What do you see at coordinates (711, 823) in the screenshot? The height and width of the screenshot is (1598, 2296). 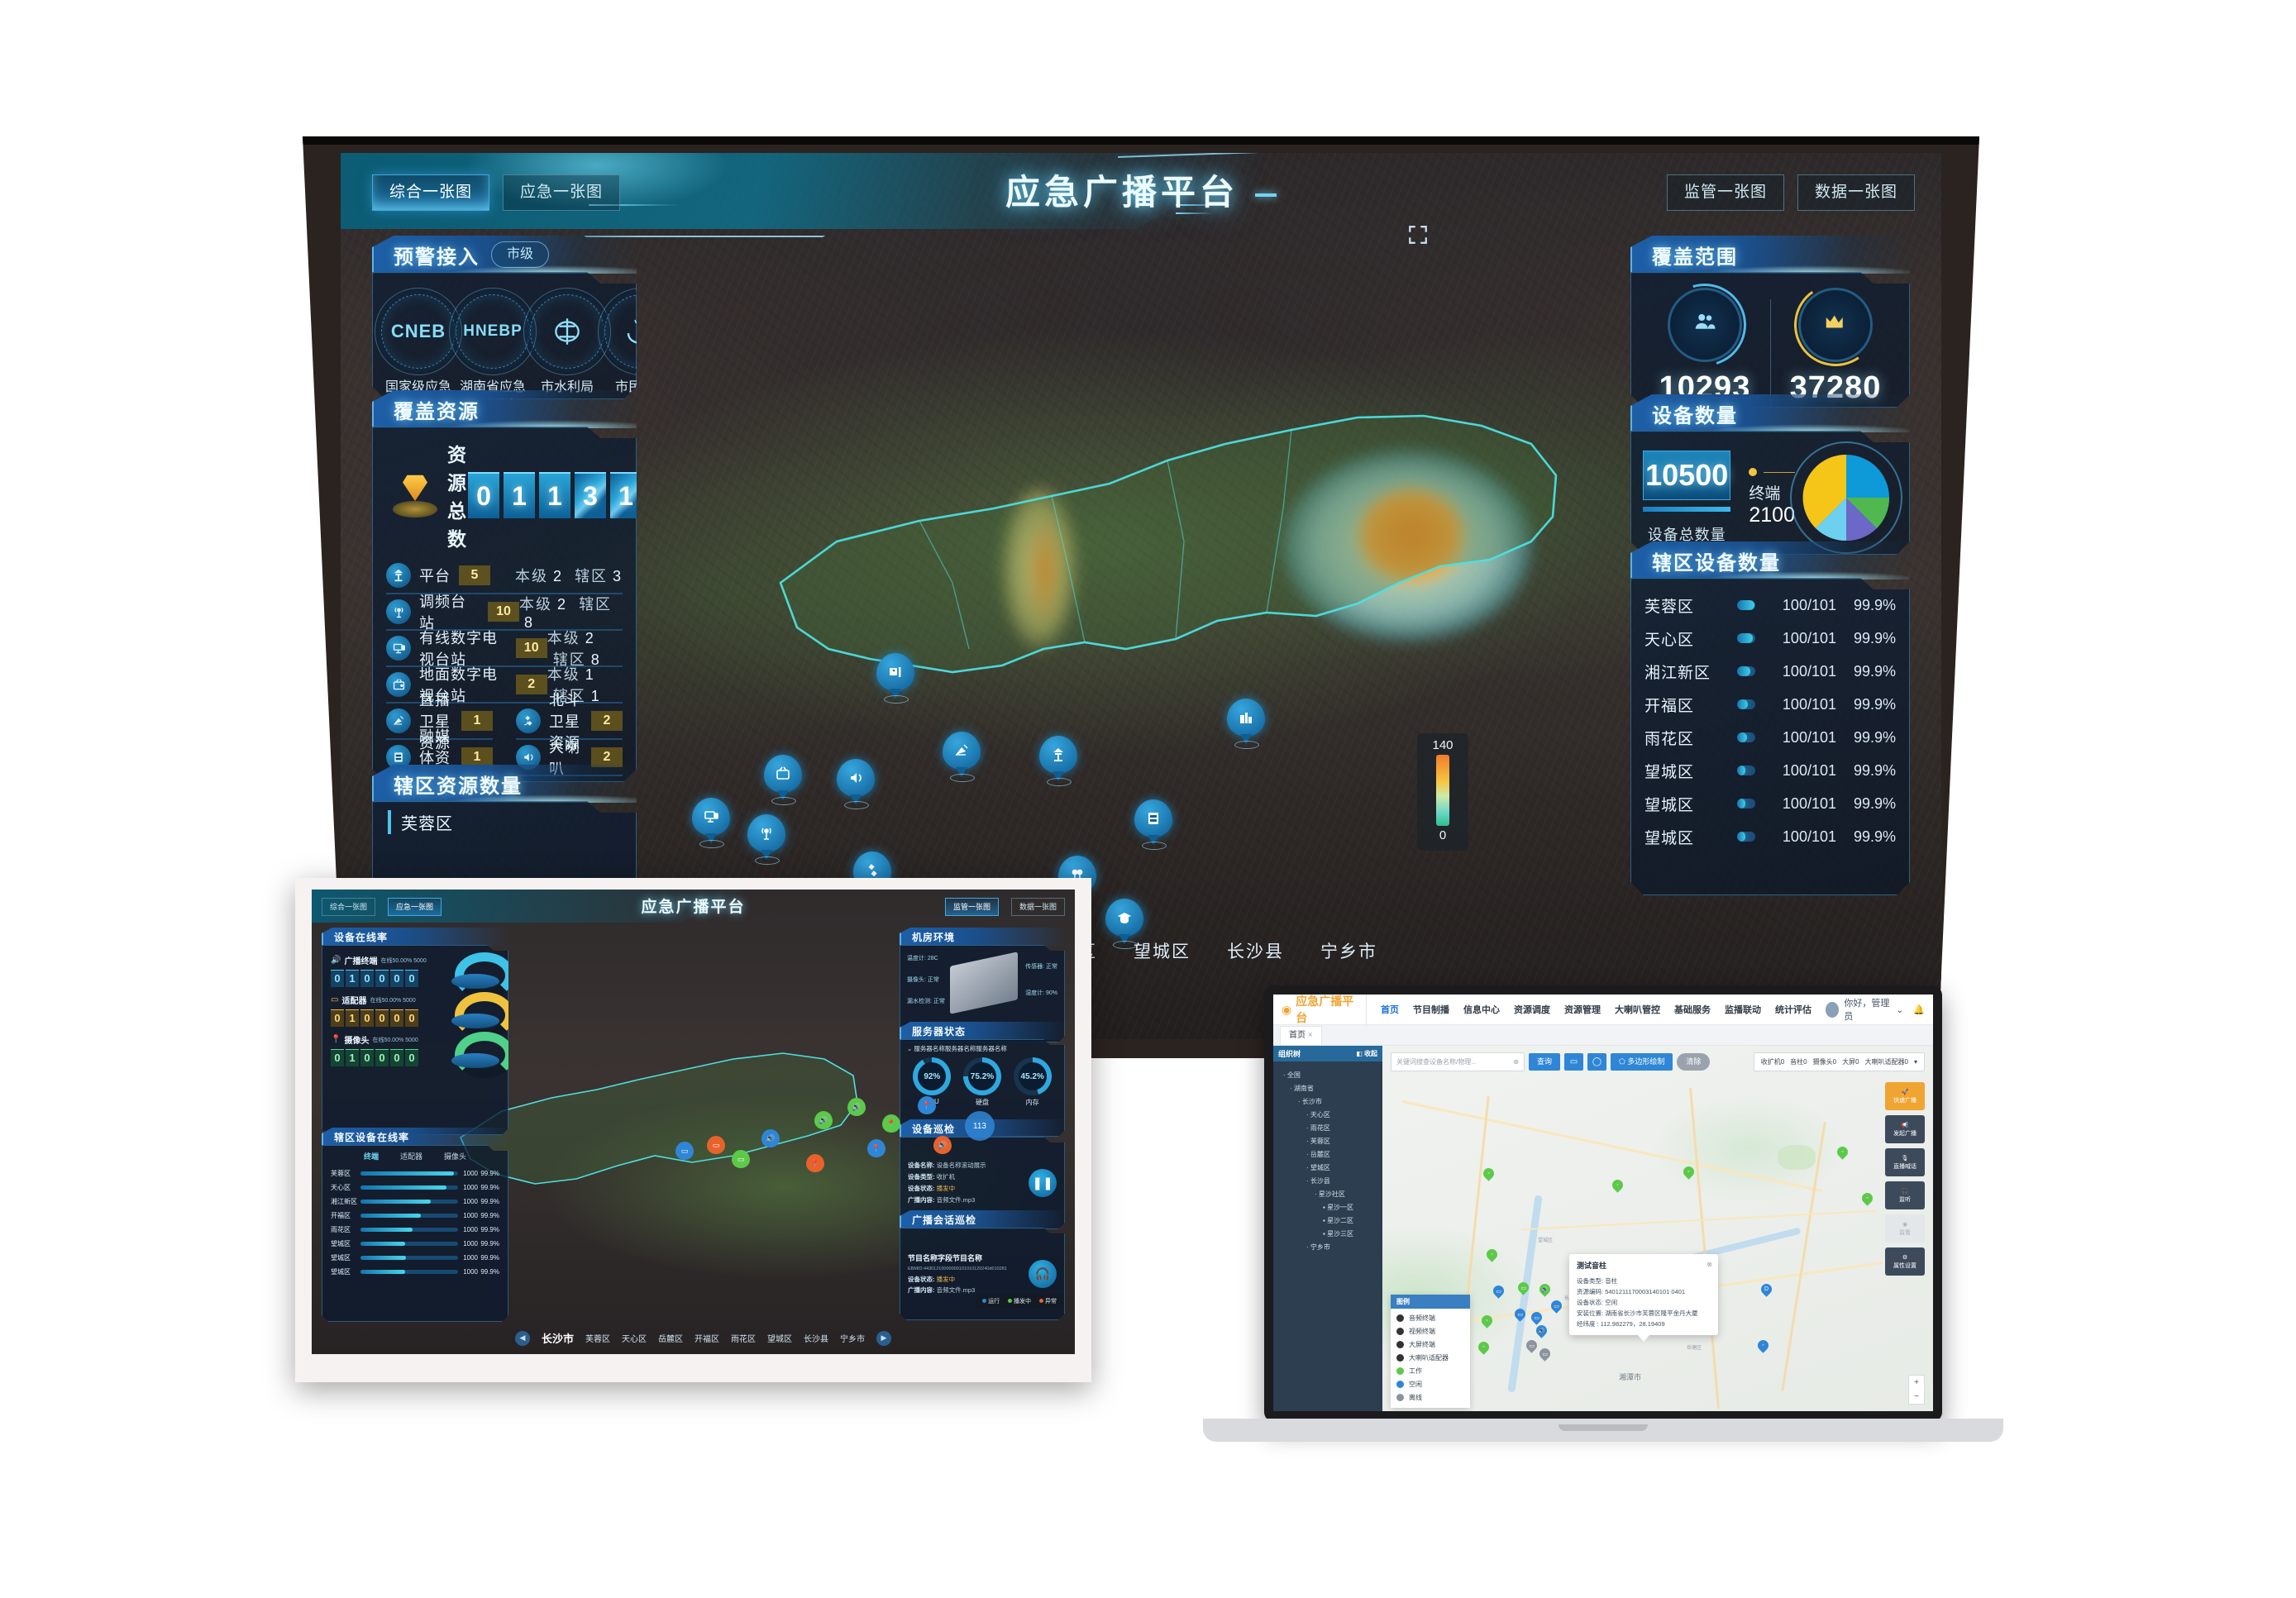 I see `map-marker-cable-tv` at bounding box center [711, 823].